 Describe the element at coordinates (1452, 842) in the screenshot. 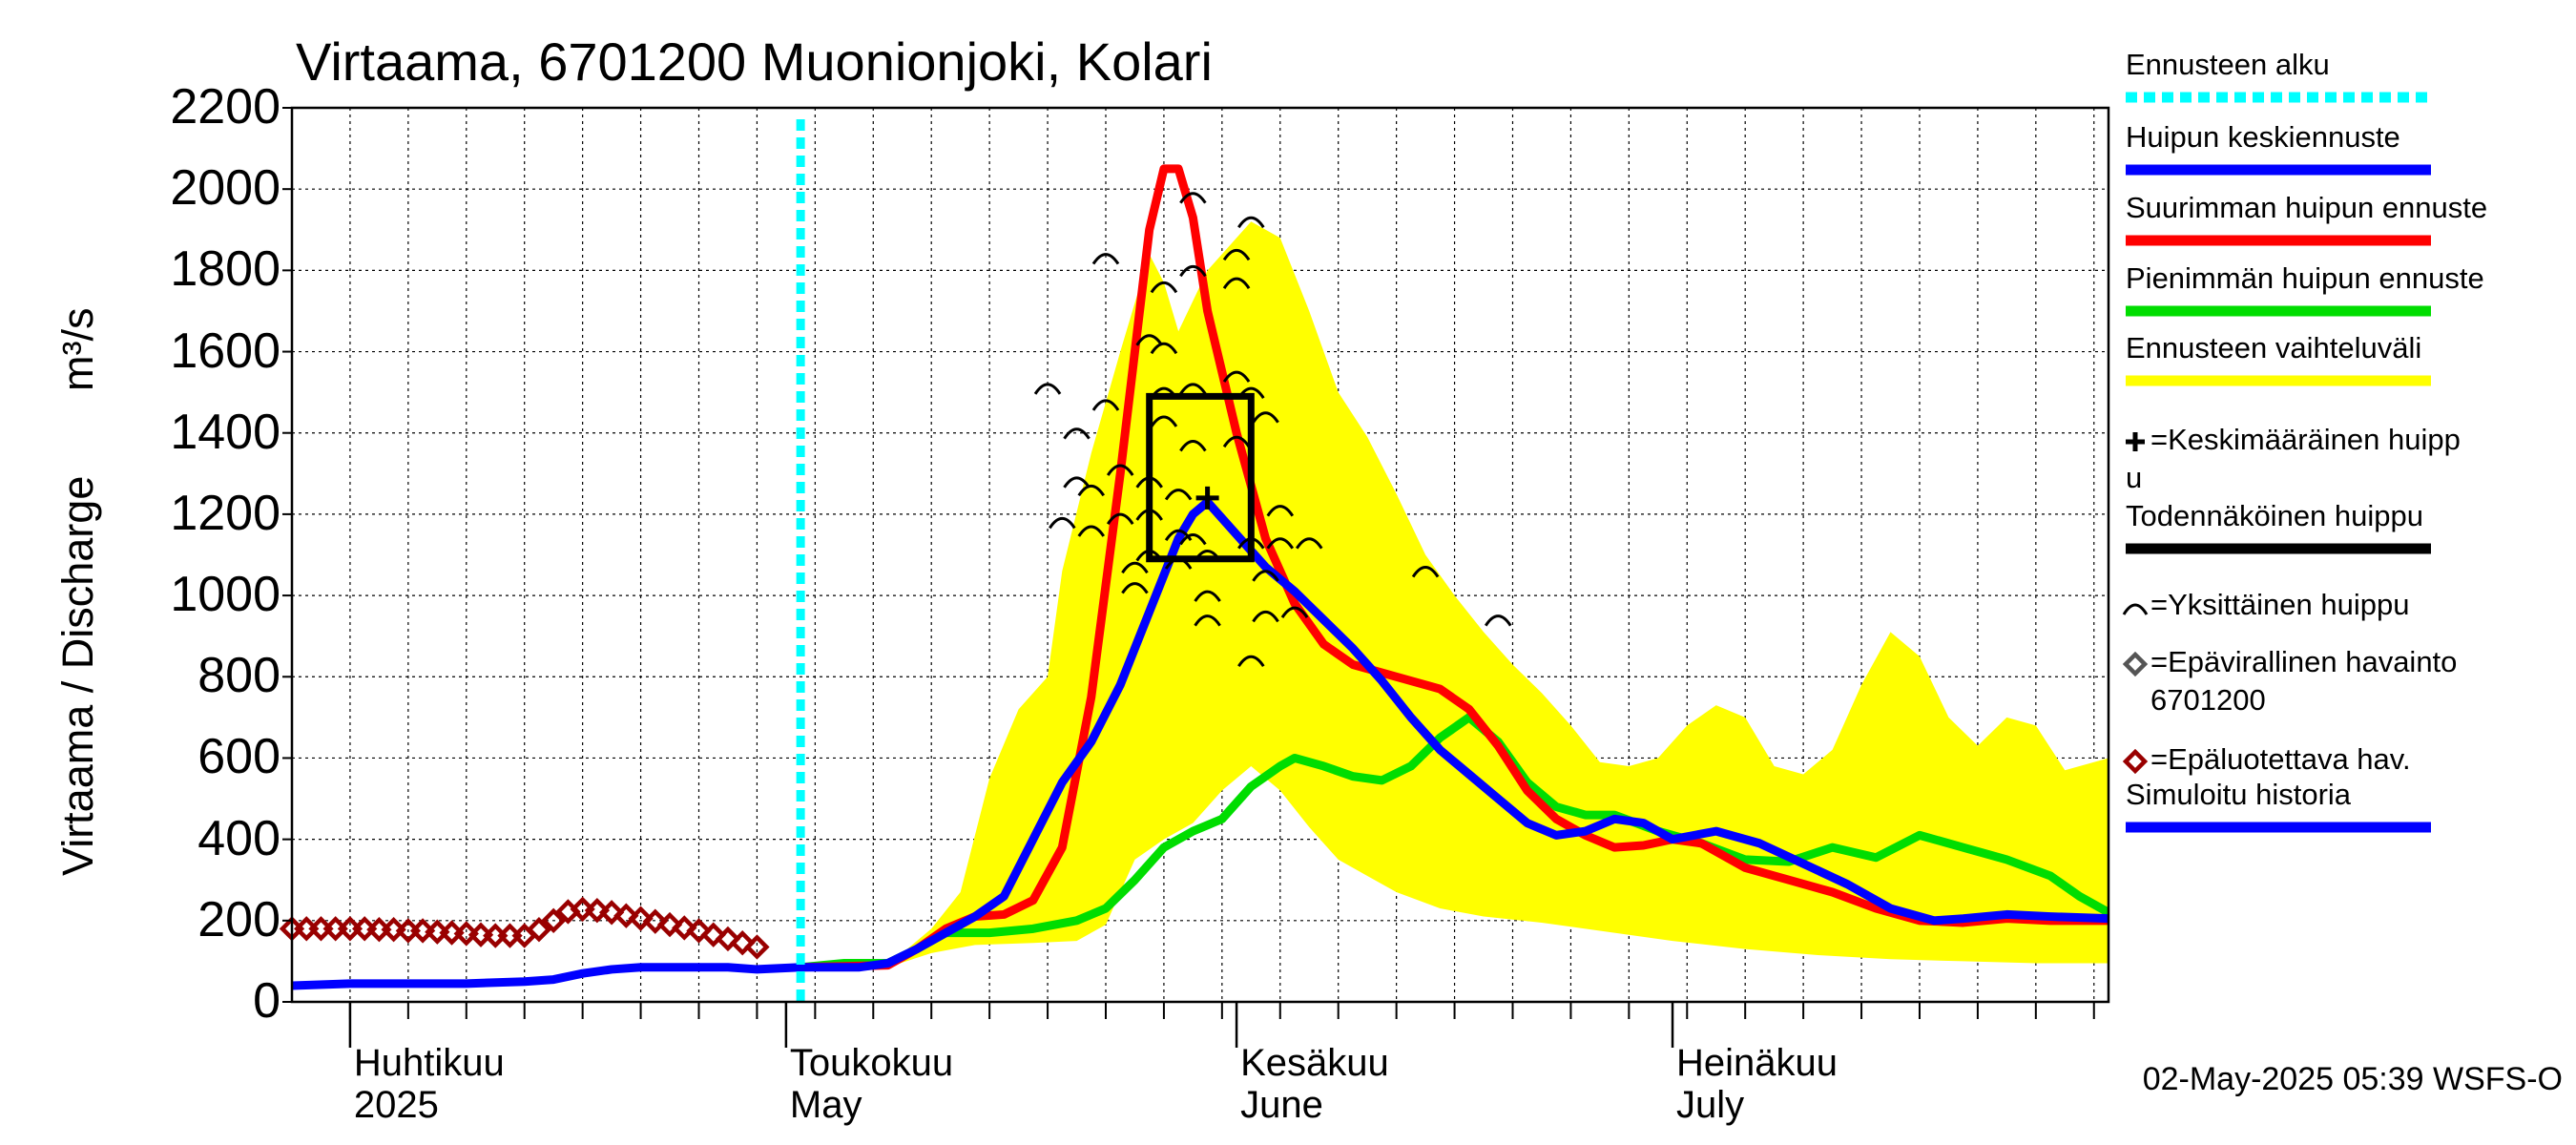

I see `min-peak-line` at that location.